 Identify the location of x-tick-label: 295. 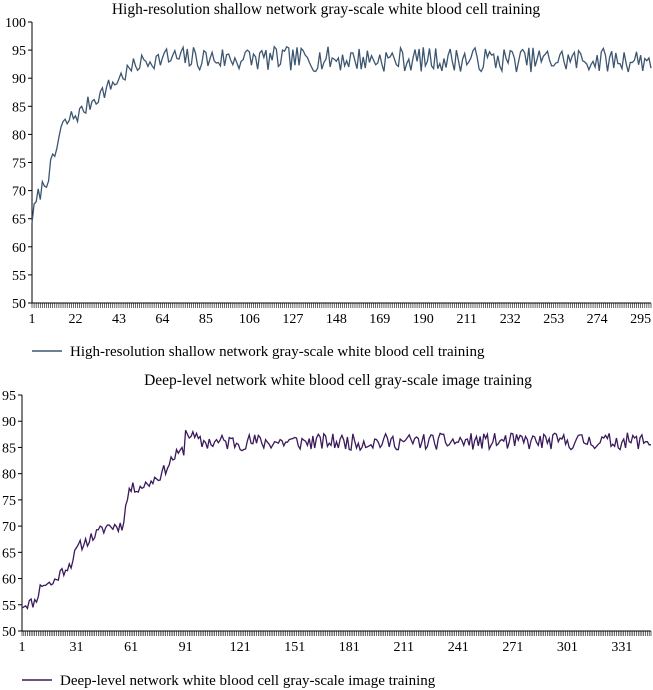
(640, 319).